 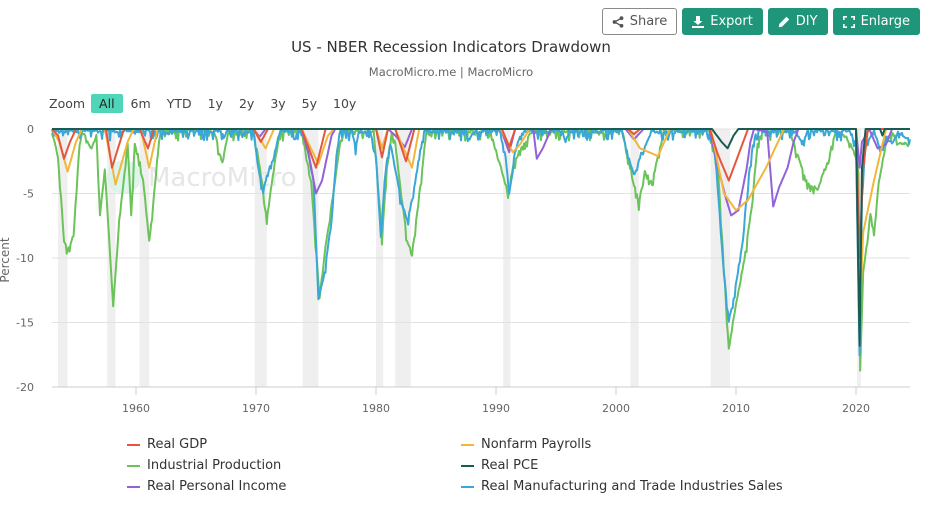 I want to click on legend-label: Industrial Production, so click(x=214, y=465).